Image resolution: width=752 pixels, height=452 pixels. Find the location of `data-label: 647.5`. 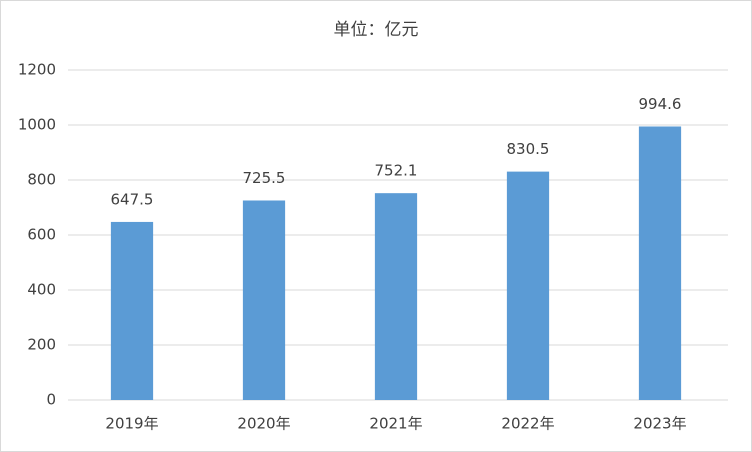

data-label: 647.5 is located at coordinates (132, 199).